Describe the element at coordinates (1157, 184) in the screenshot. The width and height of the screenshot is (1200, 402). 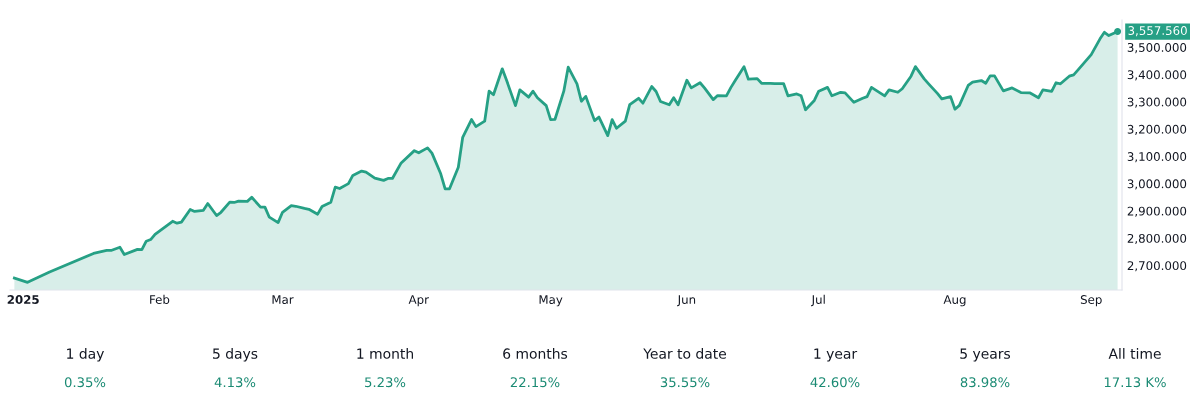
I see `y-tick-label: 3,000.000` at that location.